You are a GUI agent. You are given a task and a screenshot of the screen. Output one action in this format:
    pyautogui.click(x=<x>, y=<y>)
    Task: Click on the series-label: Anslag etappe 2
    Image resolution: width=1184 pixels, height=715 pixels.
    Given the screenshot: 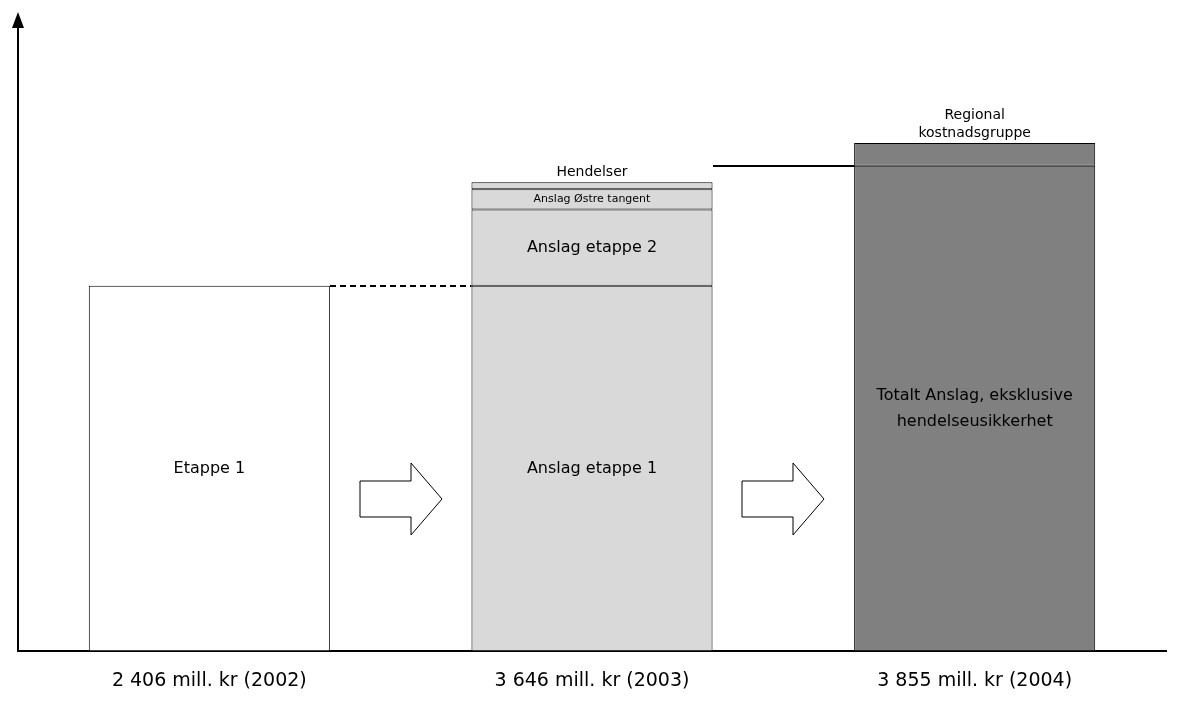 What is the action you would take?
    pyautogui.click(x=592, y=246)
    